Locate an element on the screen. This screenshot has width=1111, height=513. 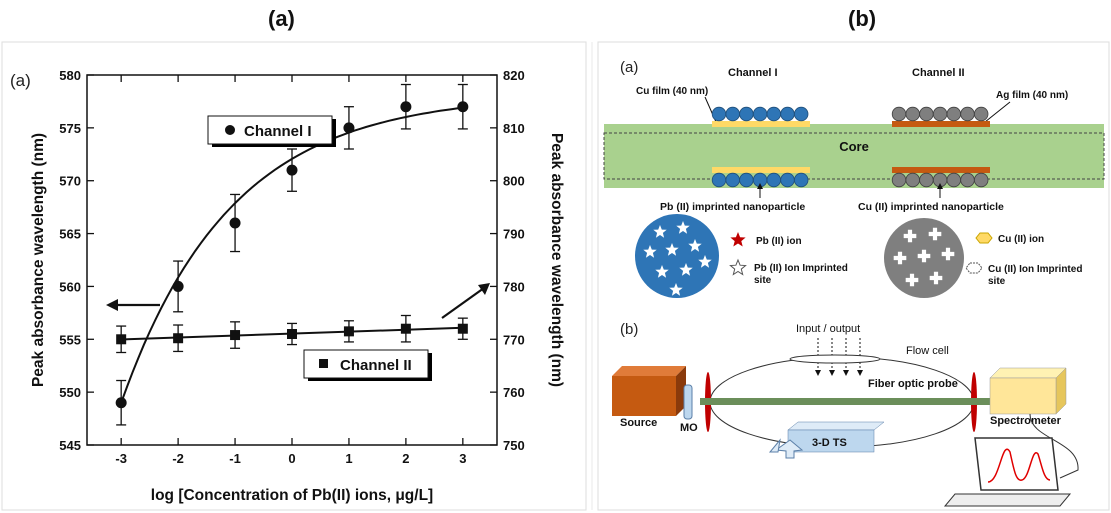
pb-imprint-sites is located at coordinates (677, 258).